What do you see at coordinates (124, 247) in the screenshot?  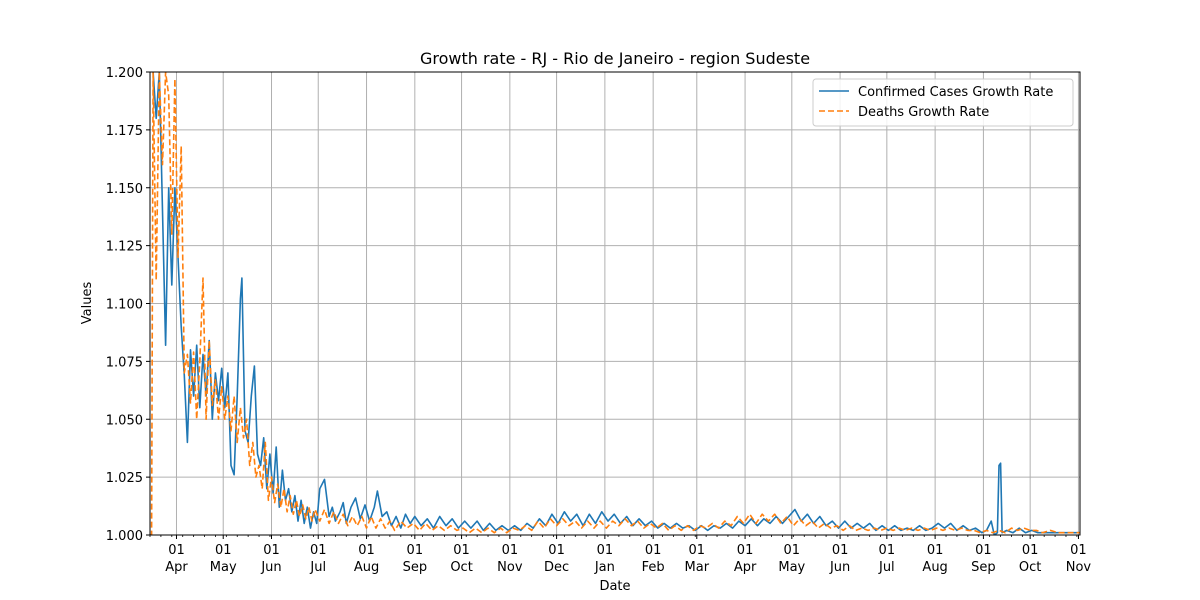 I see `y-tick-label: 1.125` at bounding box center [124, 247].